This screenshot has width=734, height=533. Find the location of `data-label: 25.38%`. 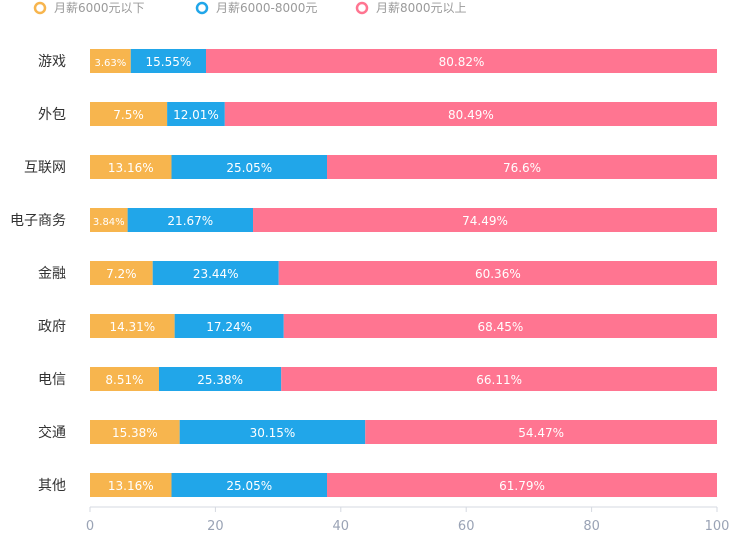

data-label: 25.38% is located at coordinates (220, 380).